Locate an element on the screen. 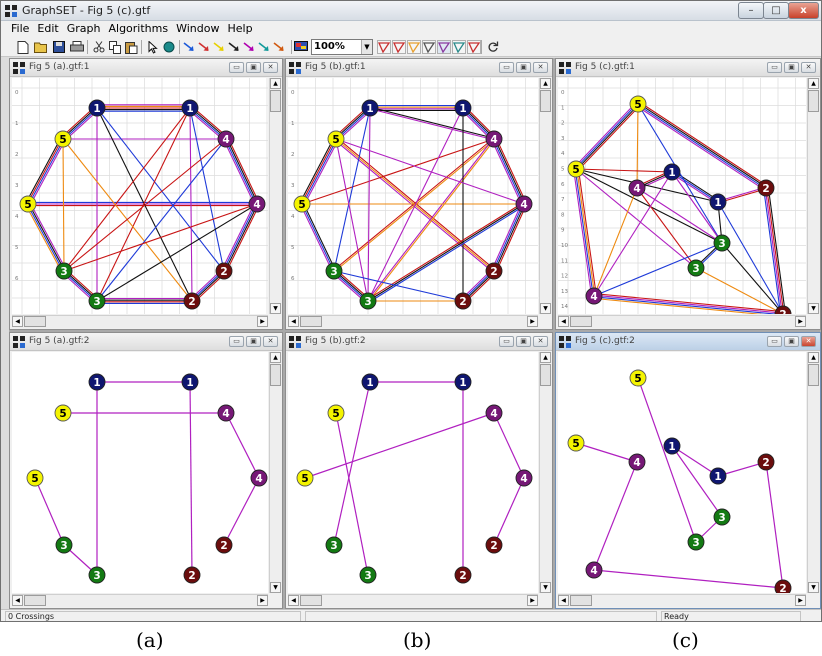 This screenshot has width=822, height=656. print-icon is located at coordinates (77, 47).